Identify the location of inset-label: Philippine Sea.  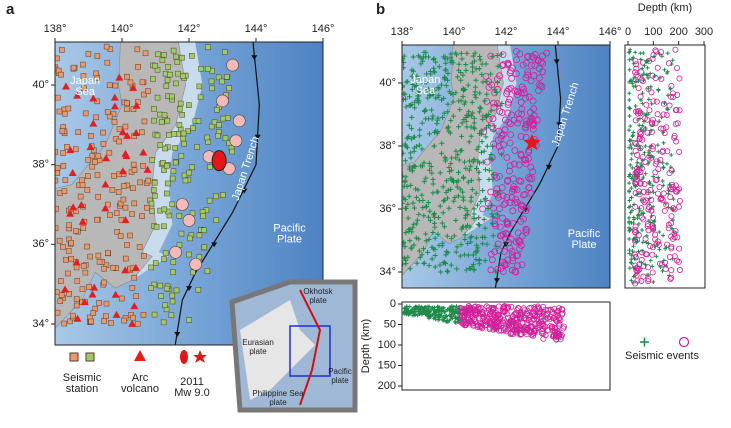
(278, 393).